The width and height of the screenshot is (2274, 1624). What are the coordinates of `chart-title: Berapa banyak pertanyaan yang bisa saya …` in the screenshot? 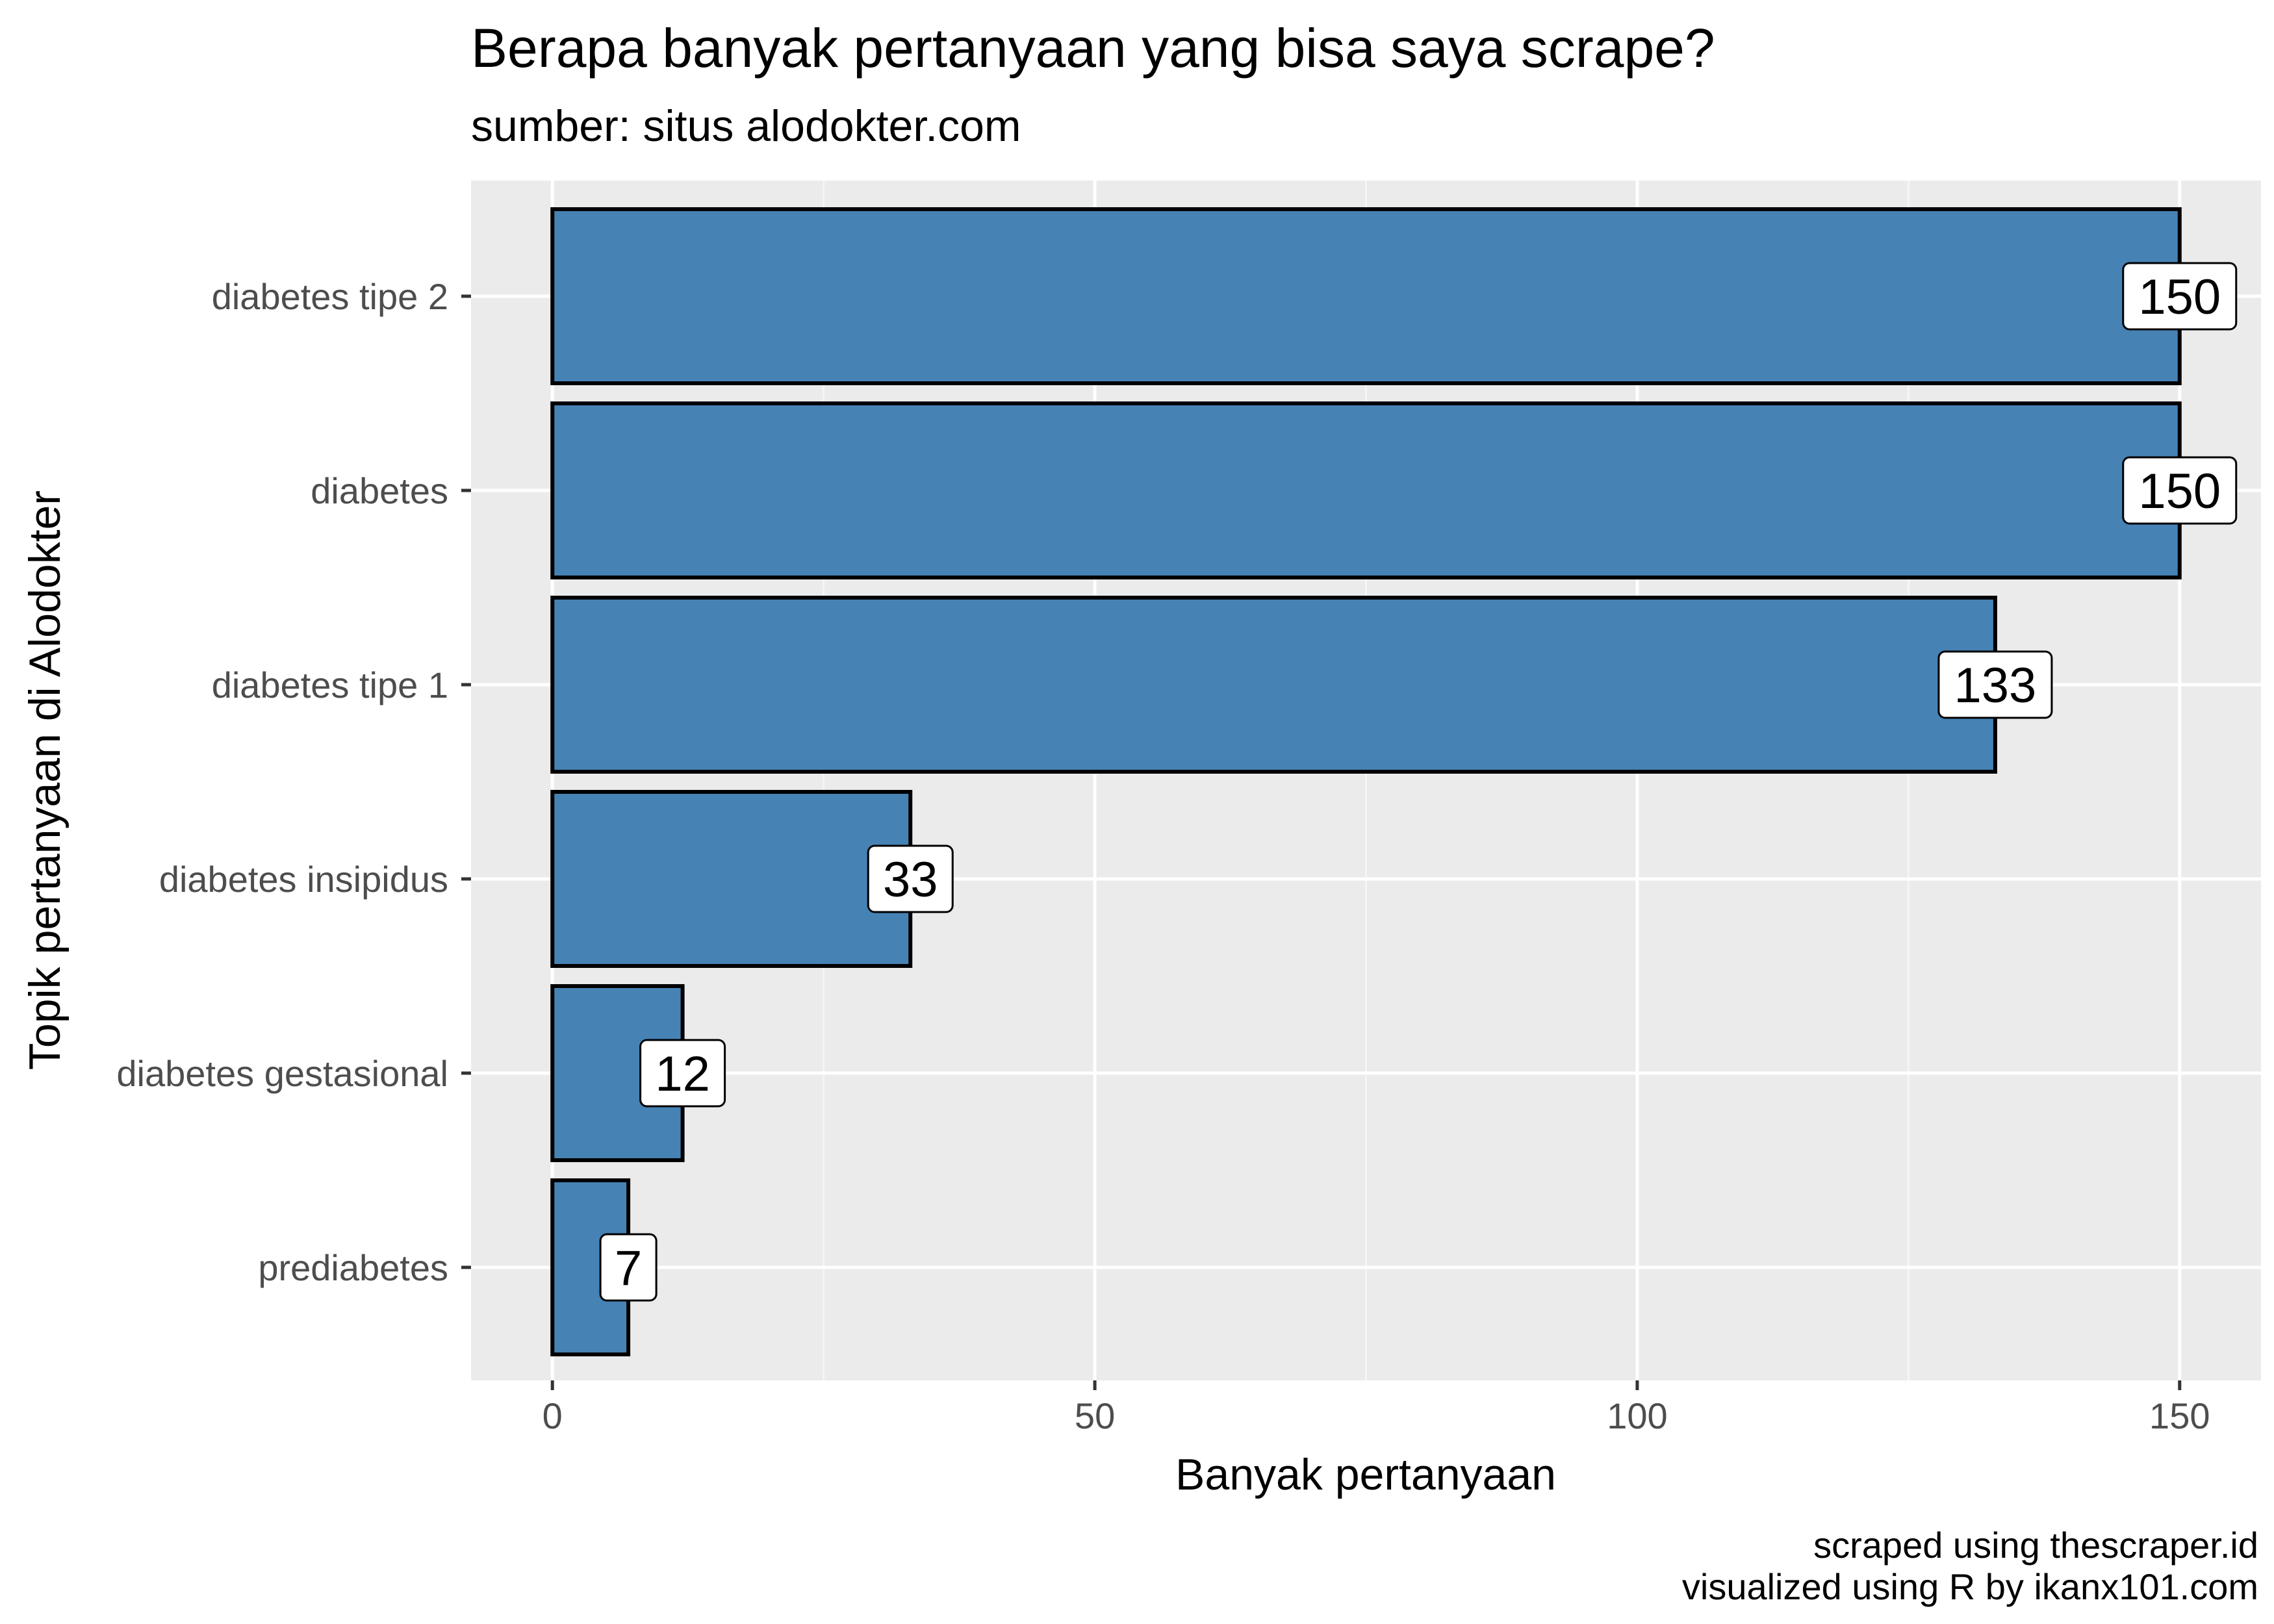 It's located at (1093, 48).